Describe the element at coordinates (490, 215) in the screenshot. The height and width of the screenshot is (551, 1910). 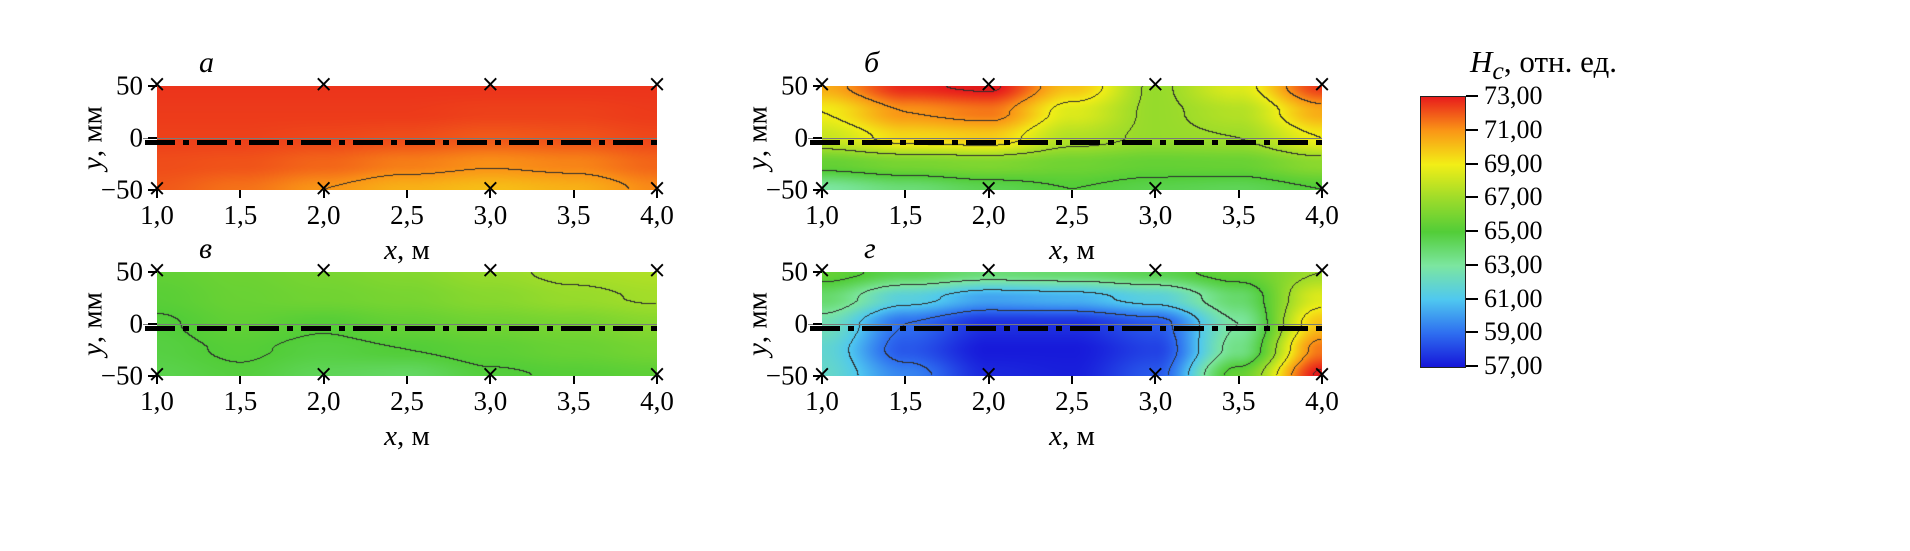
I see `panel-a-x-tick-label: 3,0` at that location.